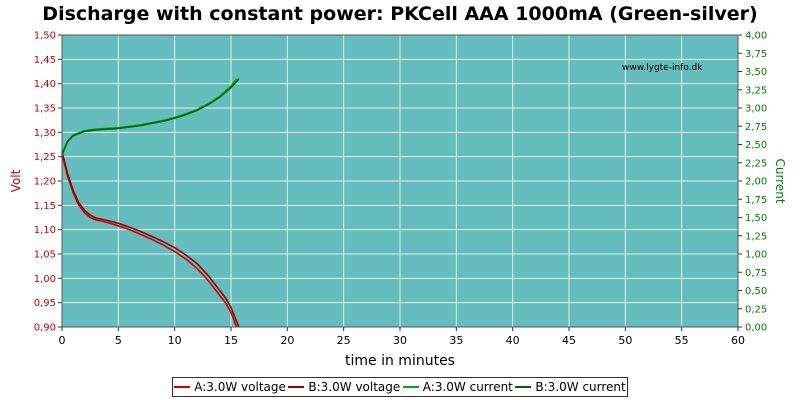  Describe the element at coordinates (45, 133) in the screenshot. I see `y-left-tick-label: 1,30` at that location.